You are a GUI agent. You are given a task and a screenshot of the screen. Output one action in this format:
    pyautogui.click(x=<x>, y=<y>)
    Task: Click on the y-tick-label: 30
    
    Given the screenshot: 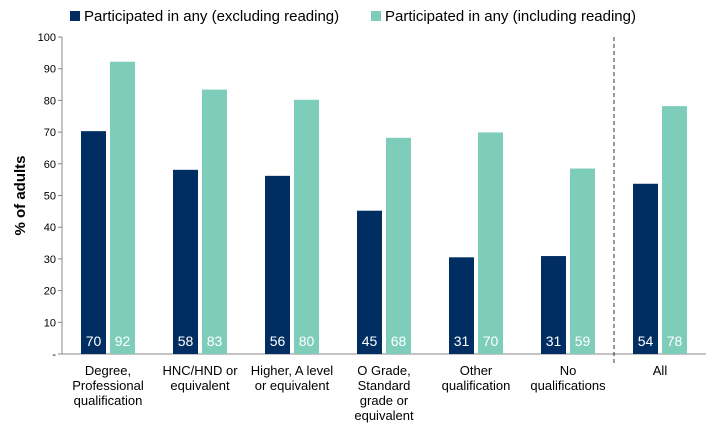 What is the action you would take?
    pyautogui.click(x=50, y=260)
    